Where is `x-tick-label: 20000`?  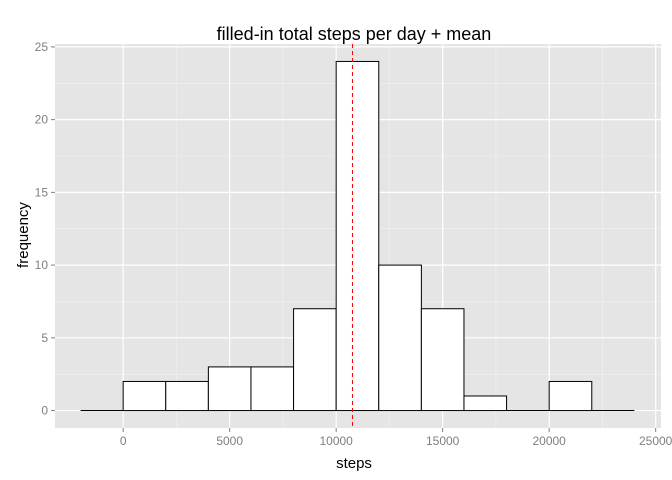 x-tick-label: 20000 is located at coordinates (549, 441).